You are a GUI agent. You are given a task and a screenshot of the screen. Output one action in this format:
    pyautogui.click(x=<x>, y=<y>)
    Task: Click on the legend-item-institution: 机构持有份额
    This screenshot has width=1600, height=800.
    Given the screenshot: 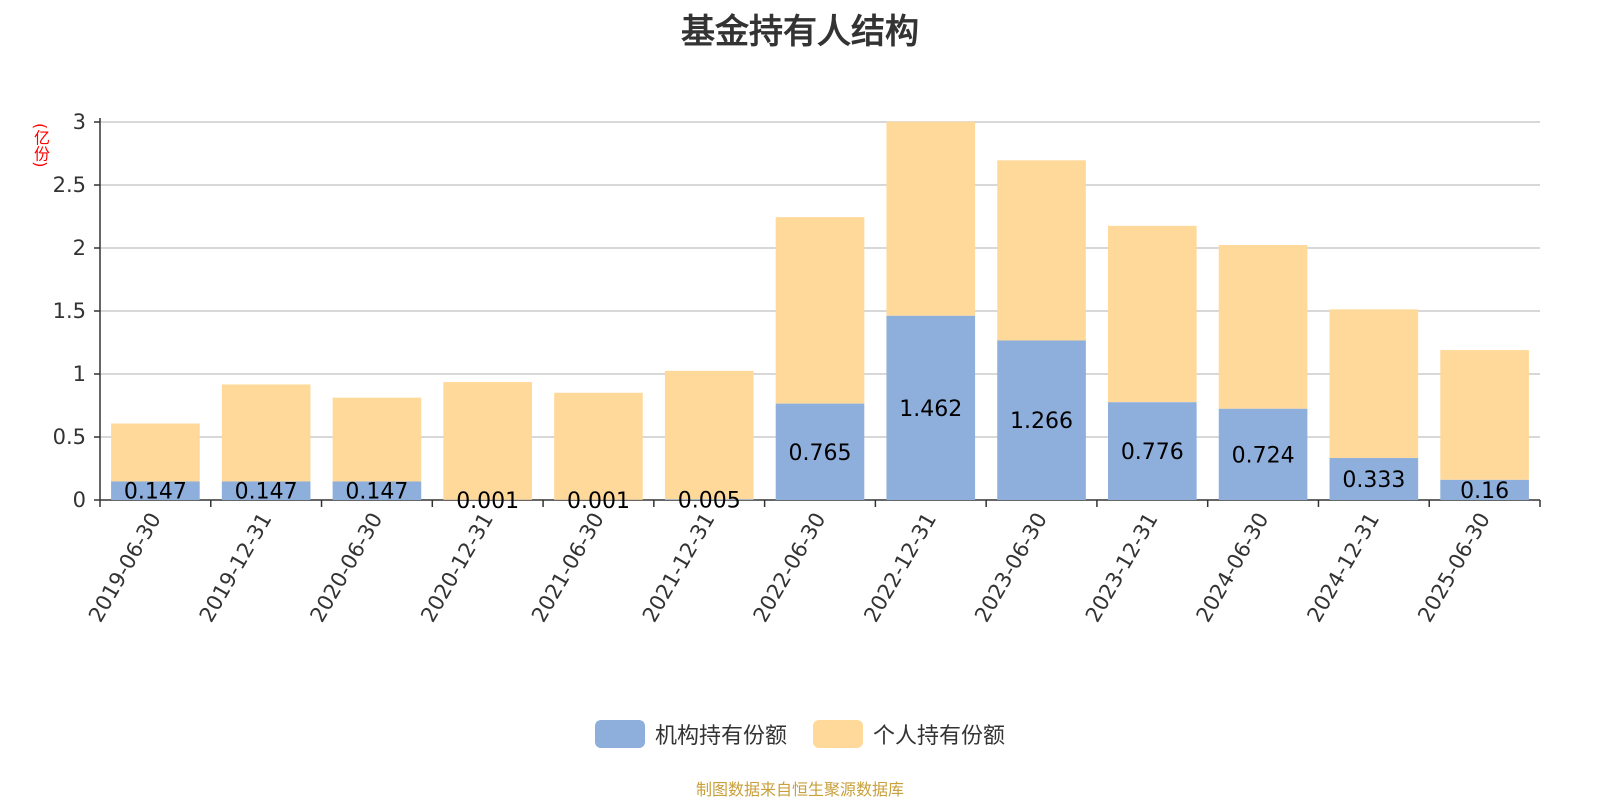 What is the action you would take?
    pyautogui.click(x=690, y=734)
    